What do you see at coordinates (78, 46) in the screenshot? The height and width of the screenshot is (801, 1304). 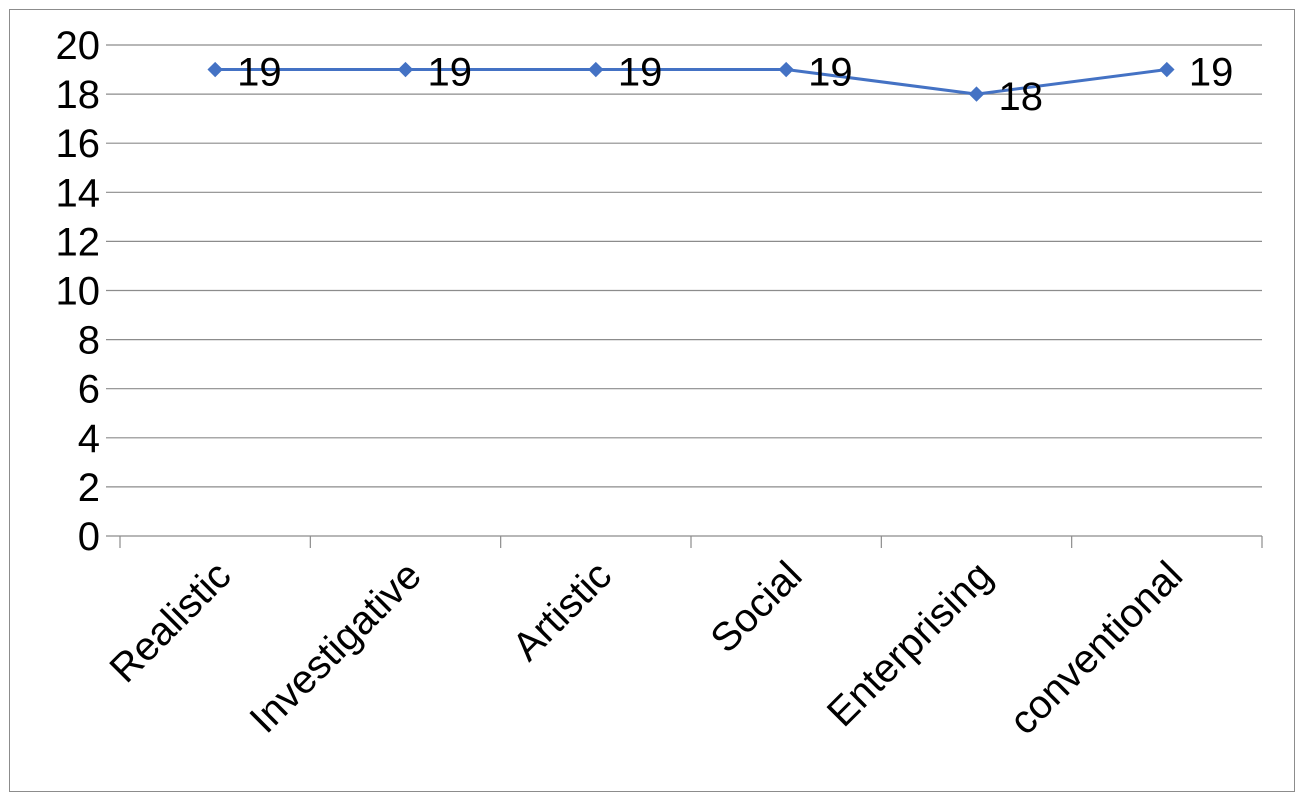 I see `y-tick-label: 20` at bounding box center [78, 46].